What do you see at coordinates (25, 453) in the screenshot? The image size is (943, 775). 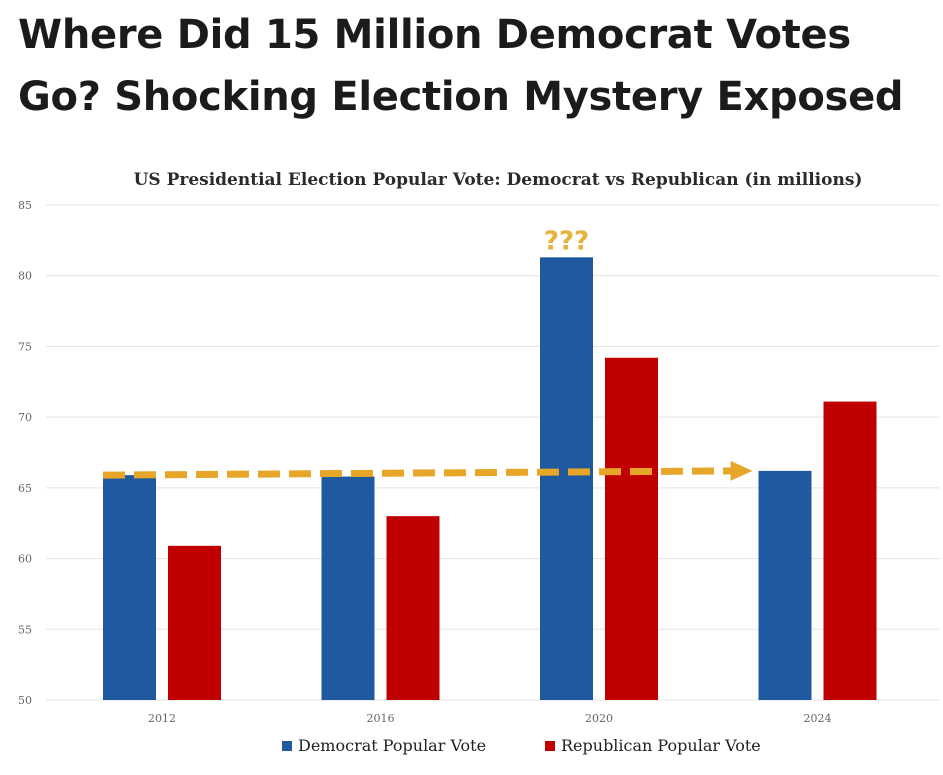 I see `y-axis-ticks: 50 55 60 65 70 75 80 85` at bounding box center [25, 453].